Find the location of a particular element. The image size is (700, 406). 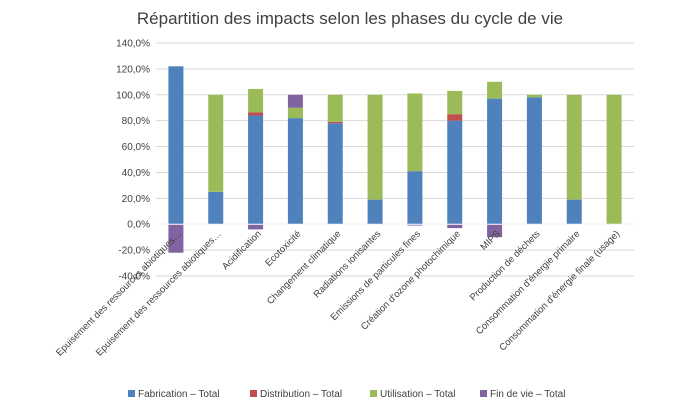

x-category-label: Ecotoxicité is located at coordinates (283, 249).